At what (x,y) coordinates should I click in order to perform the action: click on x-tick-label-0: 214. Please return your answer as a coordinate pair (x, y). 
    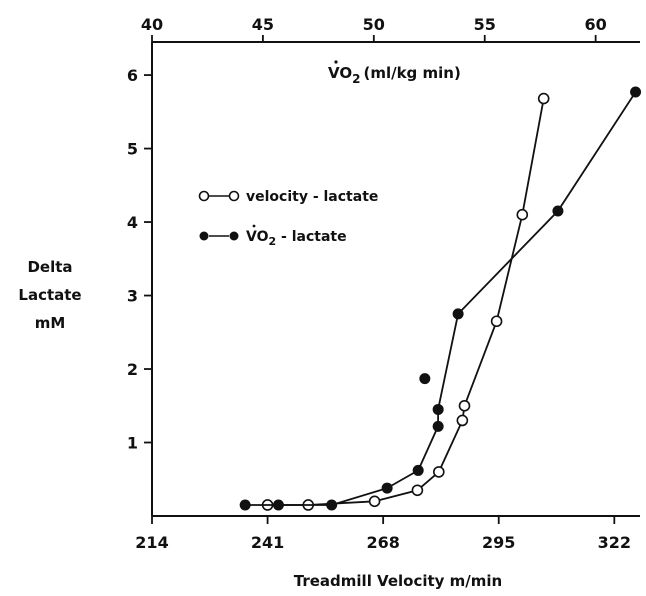
    Looking at the image, I should click on (151, 542).